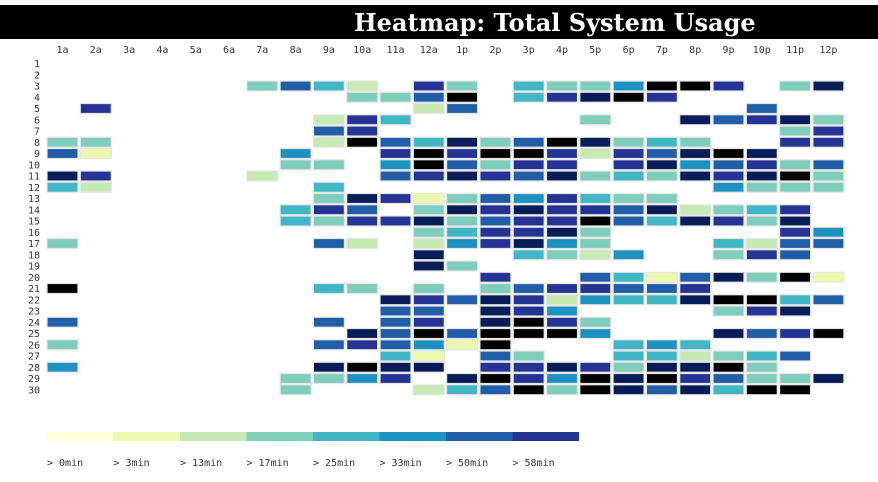 The height and width of the screenshot is (482, 878). What do you see at coordinates (395, 50) in the screenshot?
I see `hour-label: 11a` at bounding box center [395, 50].